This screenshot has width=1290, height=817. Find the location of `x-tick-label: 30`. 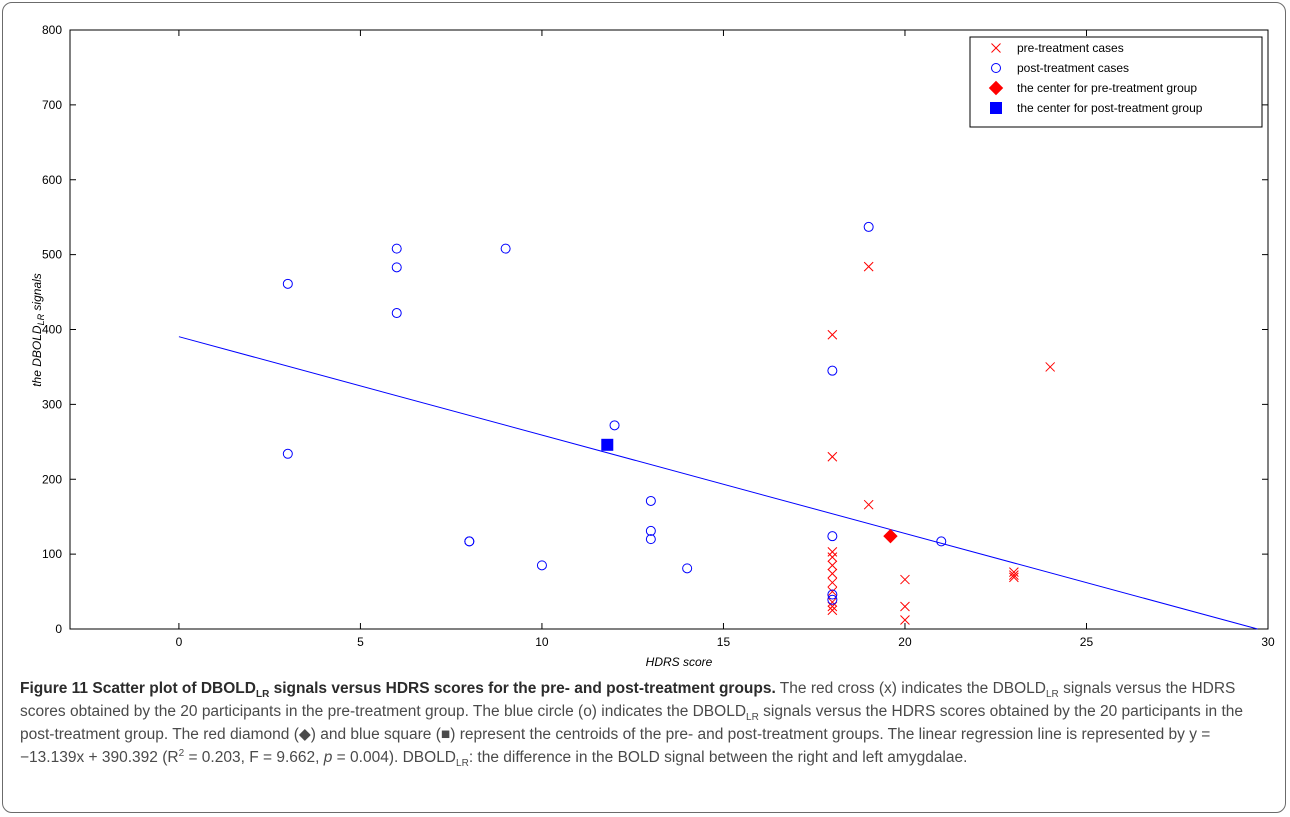

x-tick-label: 30 is located at coordinates (1268, 642).